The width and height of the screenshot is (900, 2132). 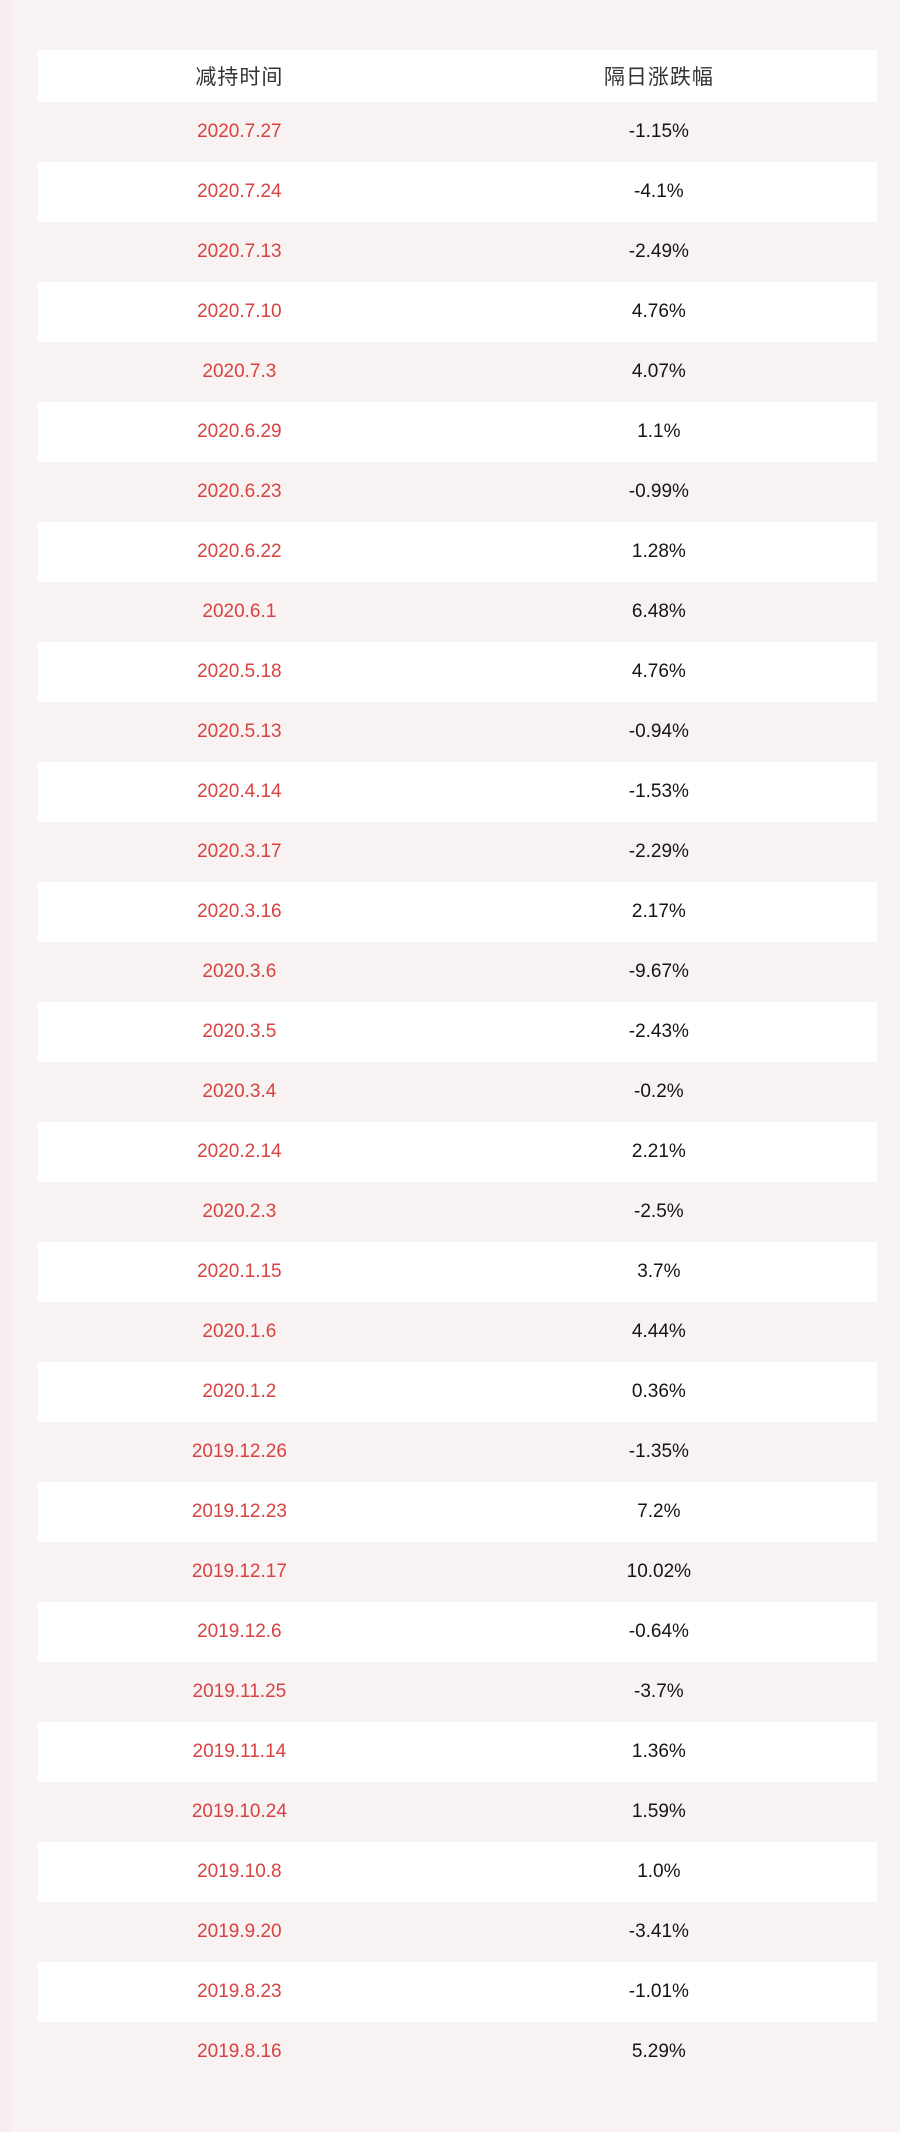 What do you see at coordinates (239, 1031) in the screenshot?
I see `cell-reduction-date: 2020.3.5` at bounding box center [239, 1031].